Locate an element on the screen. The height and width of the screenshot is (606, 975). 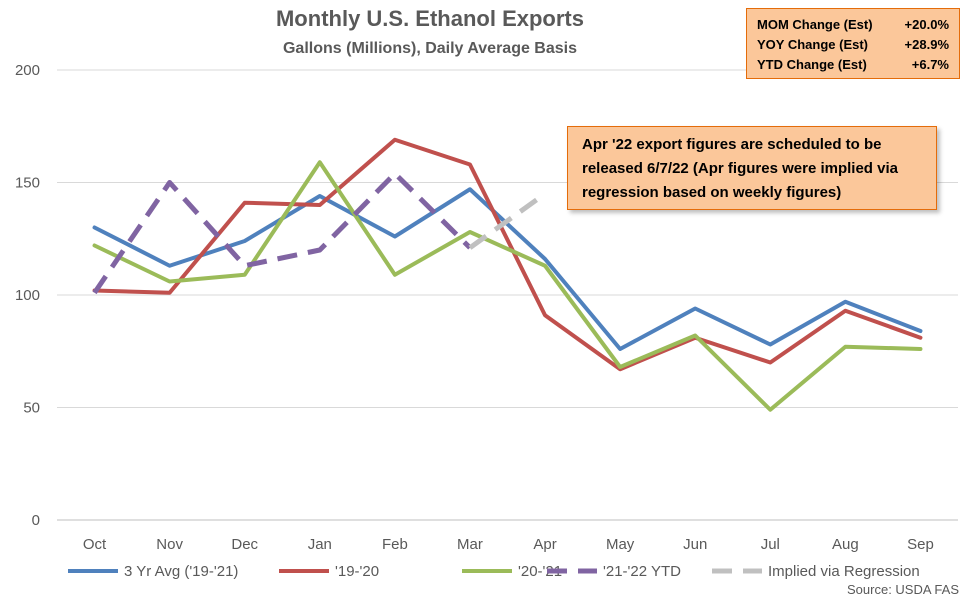
stat-row-yoy: YOY Change (Est) +28.9% is located at coordinates (853, 45).